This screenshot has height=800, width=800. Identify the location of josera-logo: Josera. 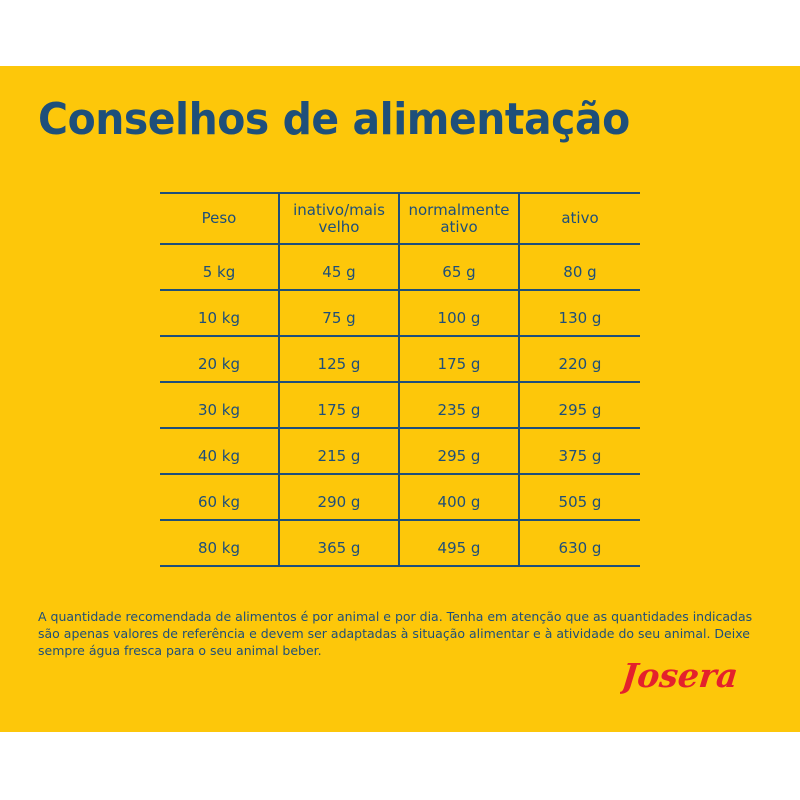
(691, 676).